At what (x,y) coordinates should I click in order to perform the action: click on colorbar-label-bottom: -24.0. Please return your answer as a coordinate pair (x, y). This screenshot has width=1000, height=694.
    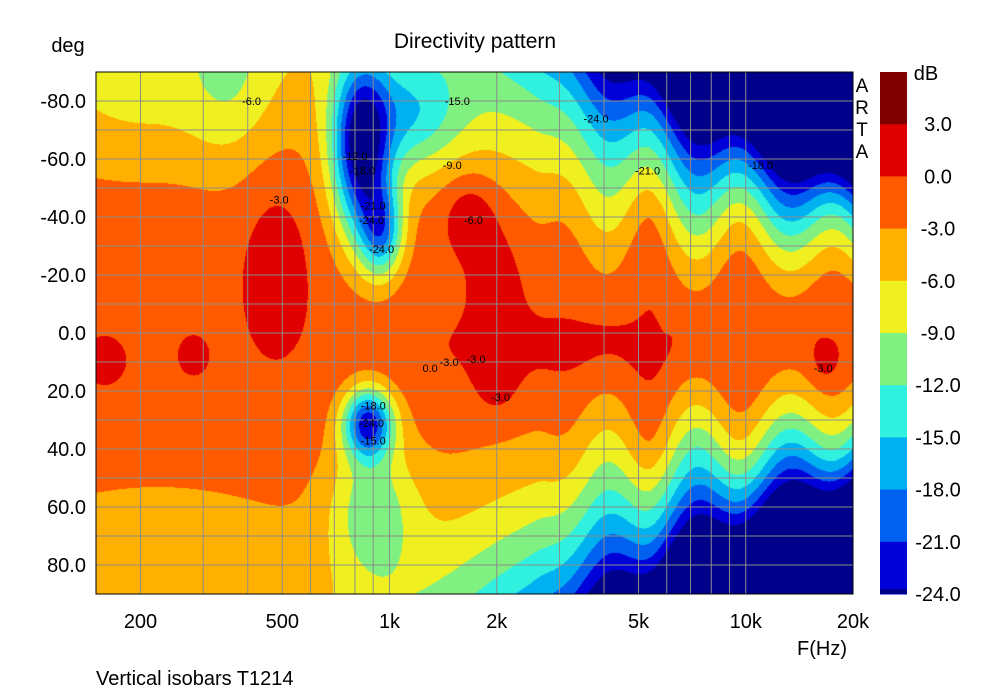
    Looking at the image, I should click on (938, 595).